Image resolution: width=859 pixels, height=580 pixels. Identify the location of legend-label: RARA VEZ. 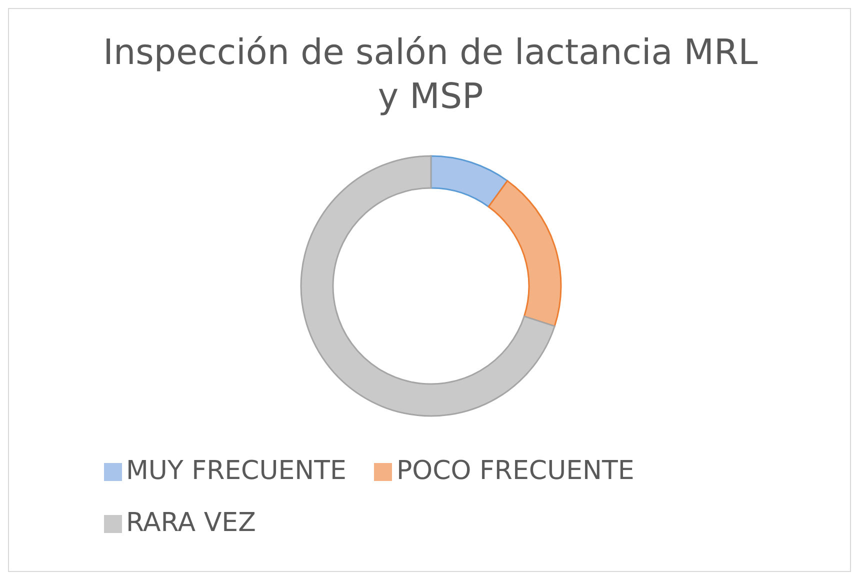
(191, 523).